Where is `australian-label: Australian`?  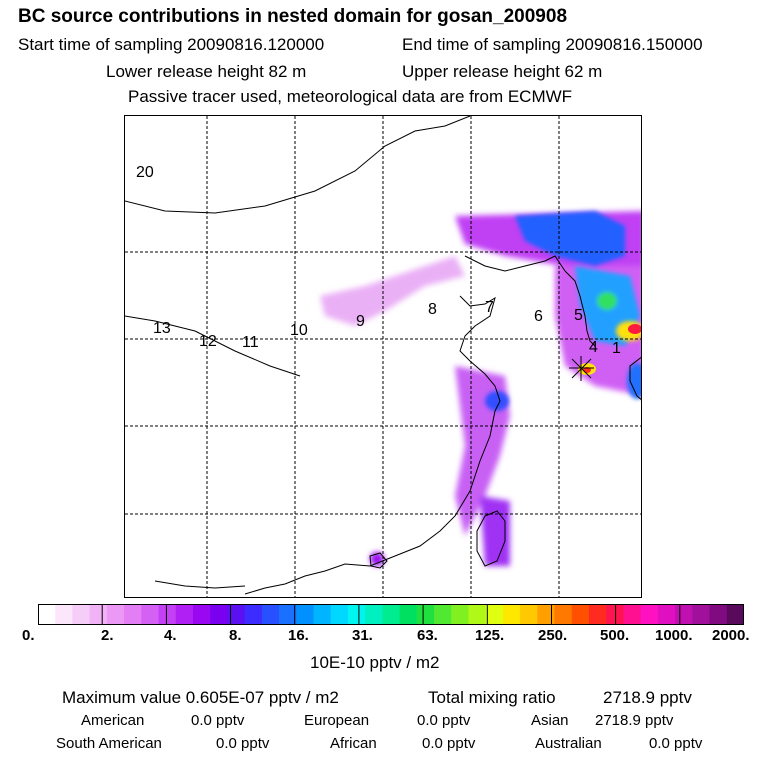
australian-label: Australian is located at coordinates (568, 743).